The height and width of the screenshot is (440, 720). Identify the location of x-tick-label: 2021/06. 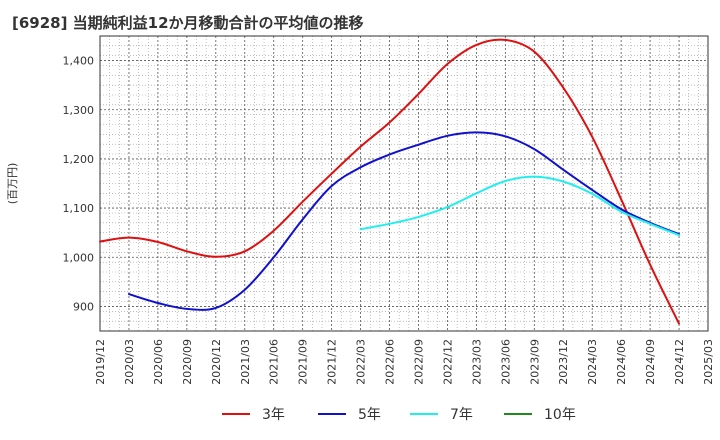
(274, 362).